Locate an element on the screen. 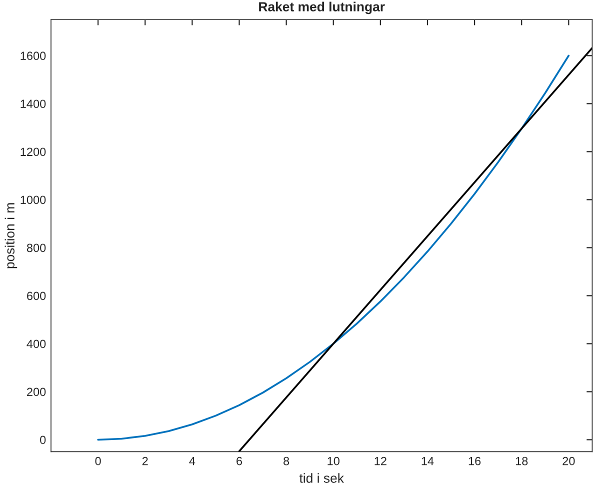 This screenshot has height=491, width=600. y-tick-label: 600 is located at coordinates (36, 296).